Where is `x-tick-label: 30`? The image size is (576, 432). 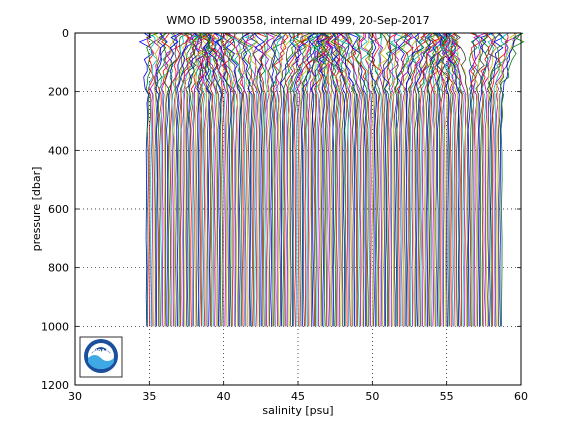 x-tick-label: 30 is located at coordinates (75, 396).